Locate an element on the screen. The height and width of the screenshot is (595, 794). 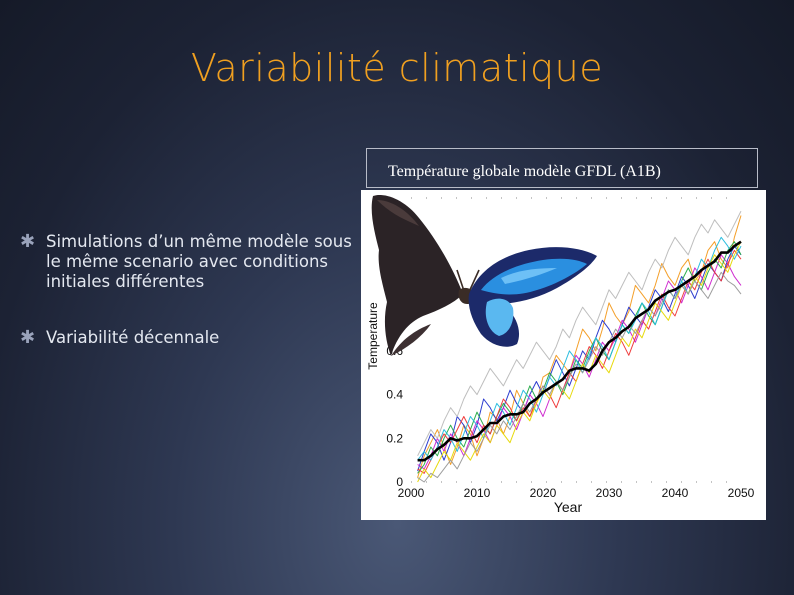
x-tick-label: 2050 is located at coordinates (741, 493).